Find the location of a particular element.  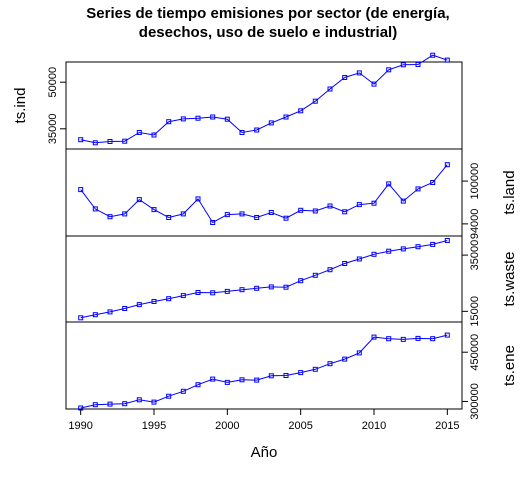

x-tick-label: 2000 is located at coordinates (227, 426).